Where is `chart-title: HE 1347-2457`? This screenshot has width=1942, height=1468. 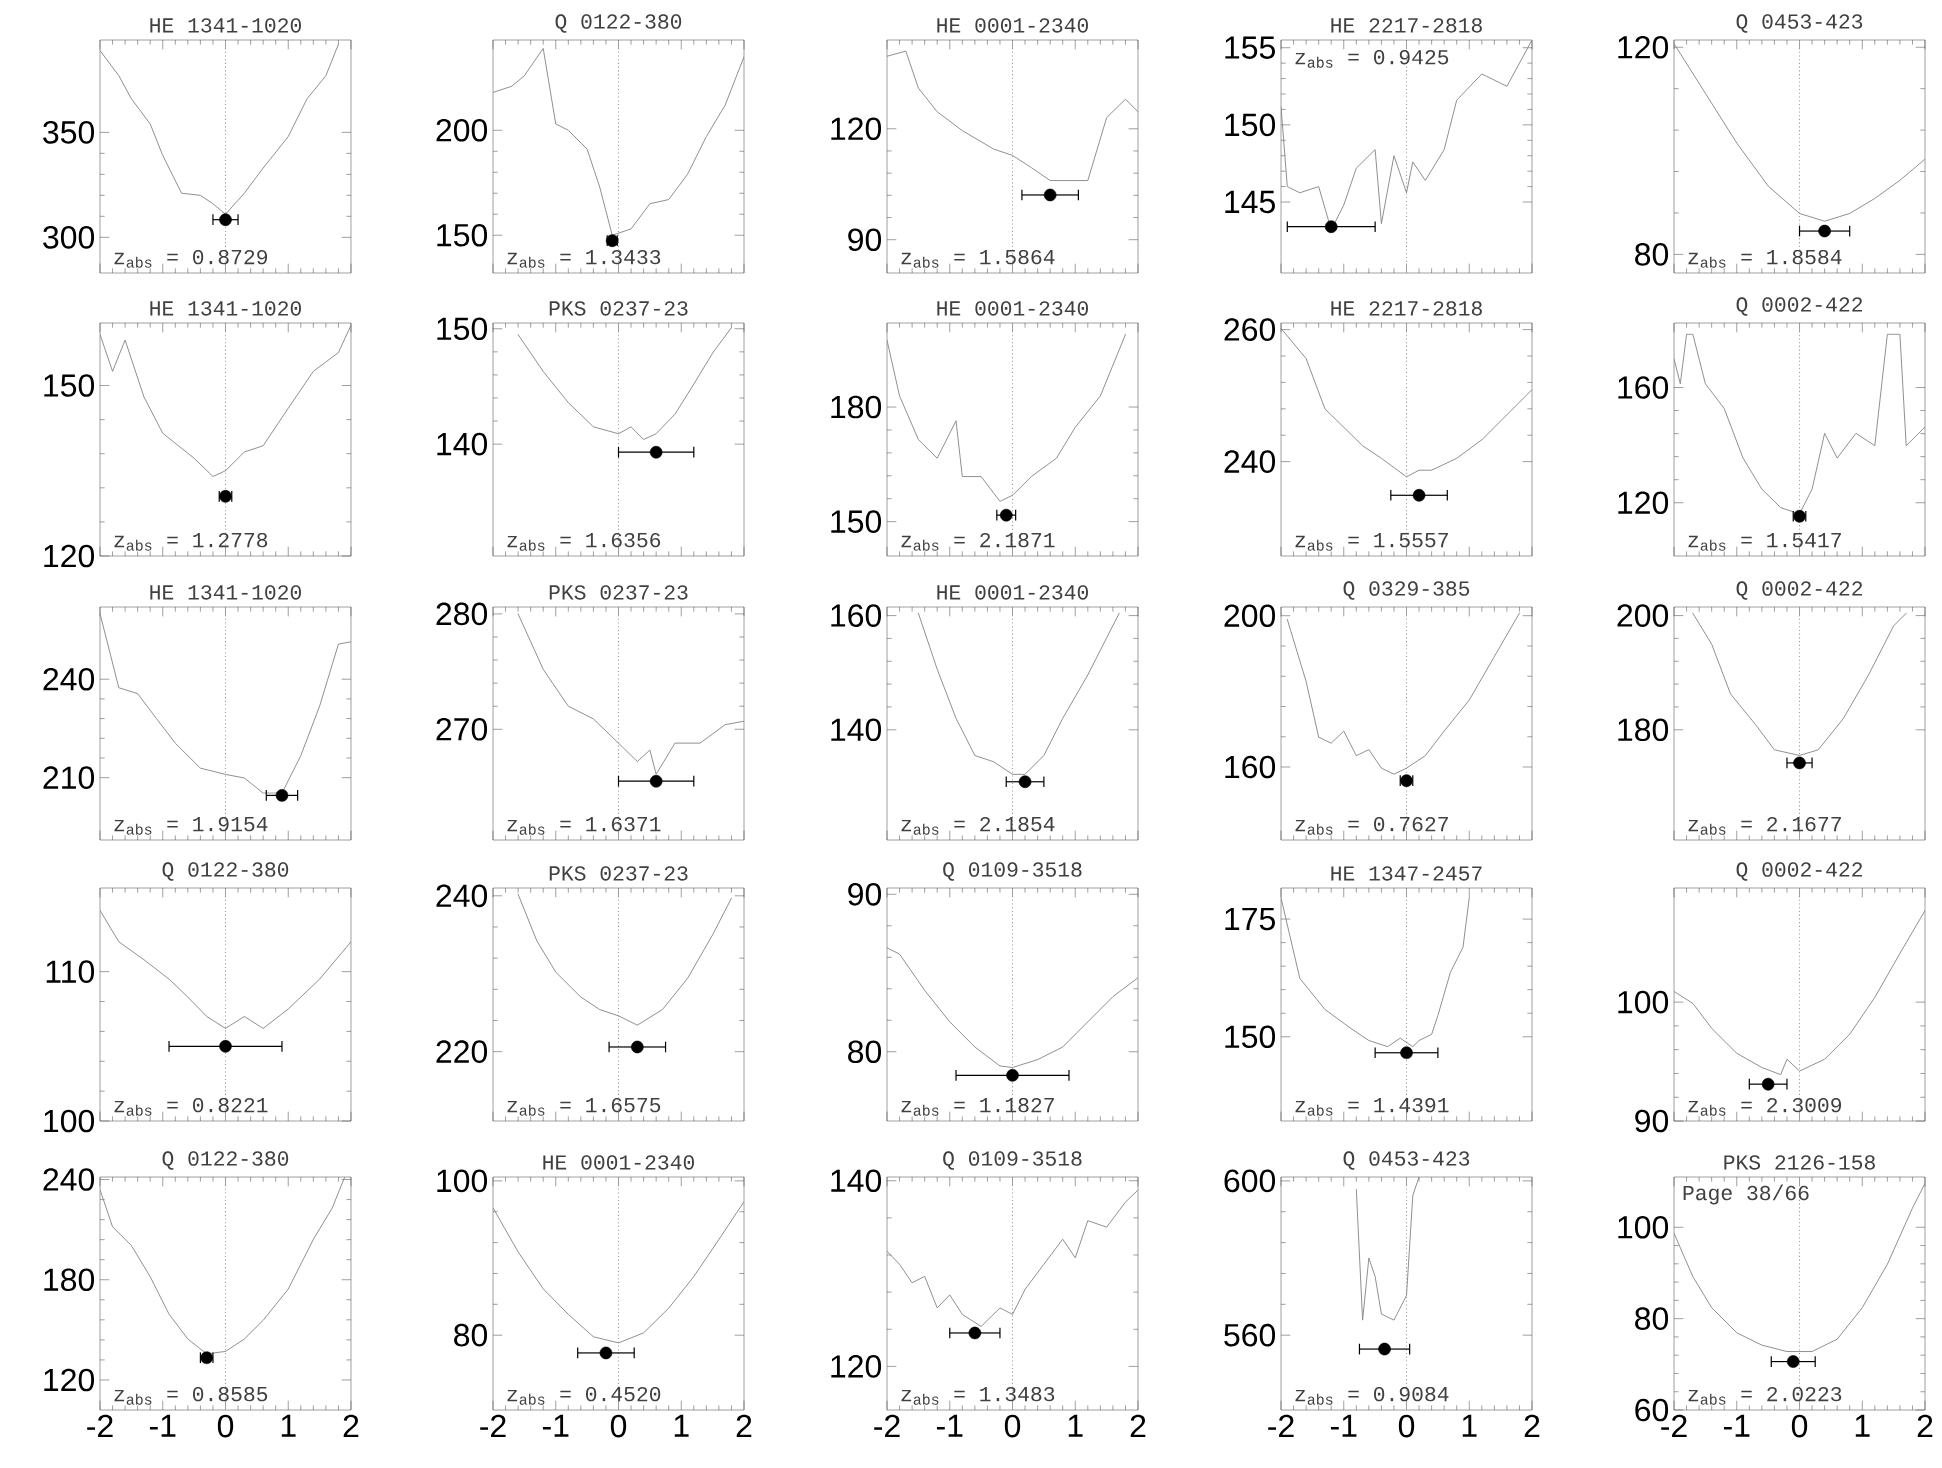 chart-title: HE 1347-2457 is located at coordinates (1406, 873).